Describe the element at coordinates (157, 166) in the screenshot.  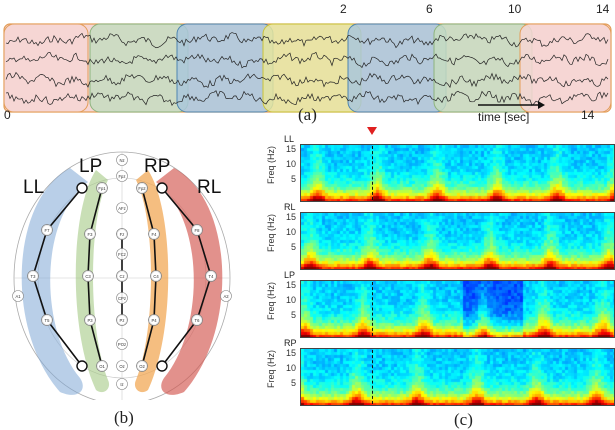
I see `region-label-RP: RP` at that location.